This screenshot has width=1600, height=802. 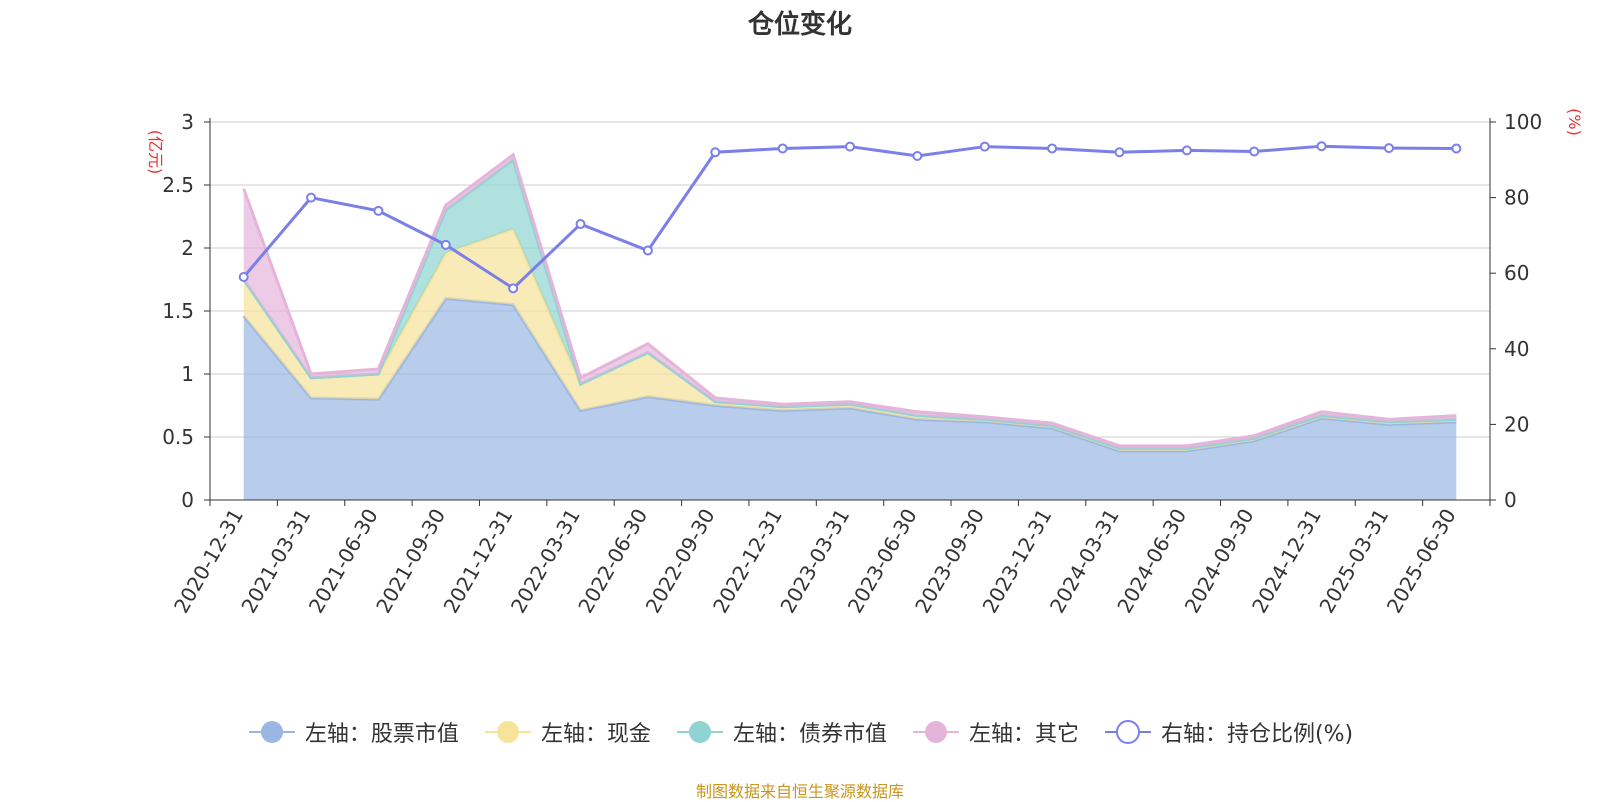 What do you see at coordinates (882, 561) in the screenshot?
I see `x-tick-label: 2023-06-30` at bounding box center [882, 561].